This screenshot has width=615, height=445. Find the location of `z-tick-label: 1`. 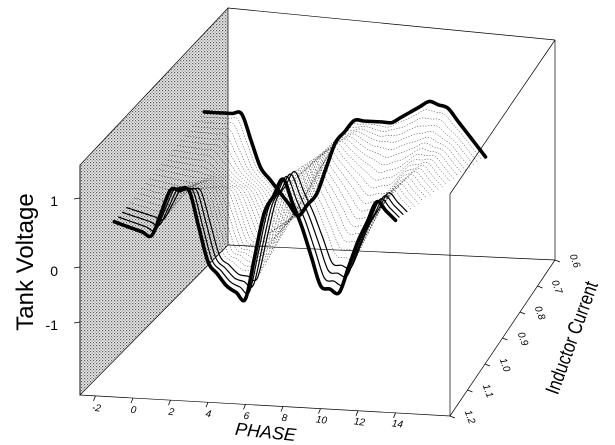

z-tick-label: 1 is located at coordinates (54, 201).